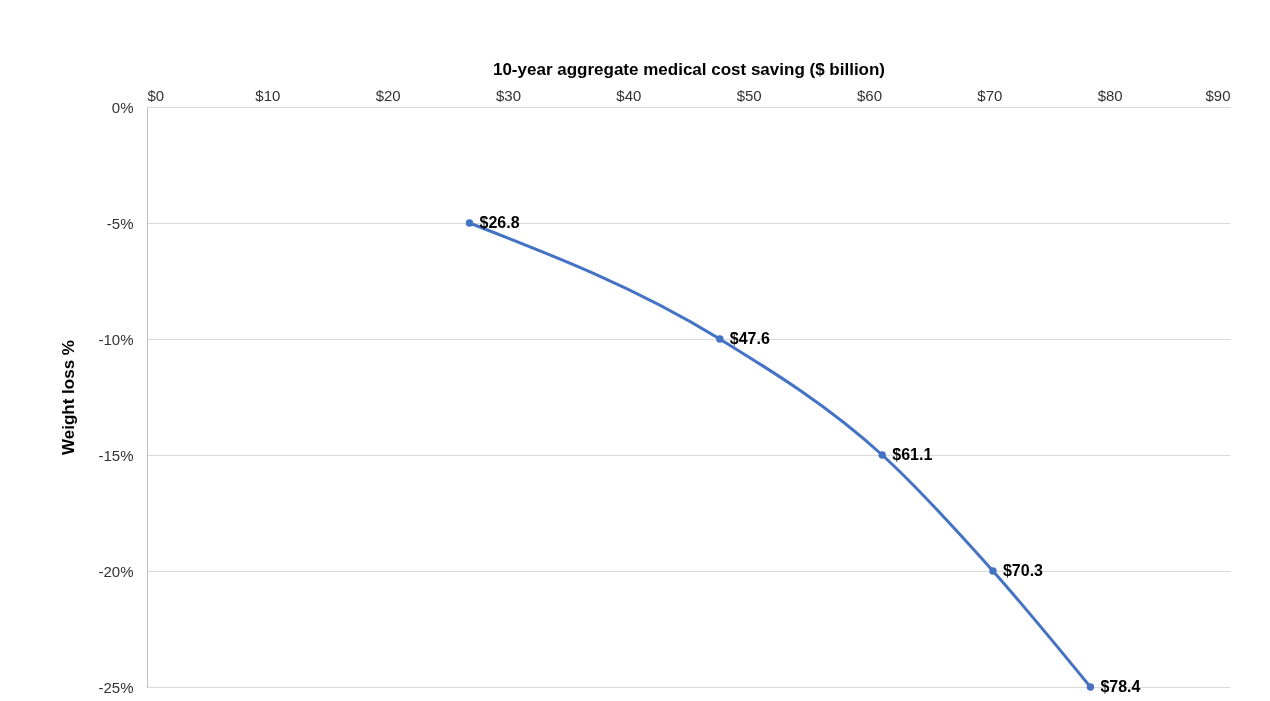 The width and height of the screenshot is (1270, 701). Describe the element at coordinates (1110, 95) in the screenshot. I see `x-tick-label: $80` at that location.